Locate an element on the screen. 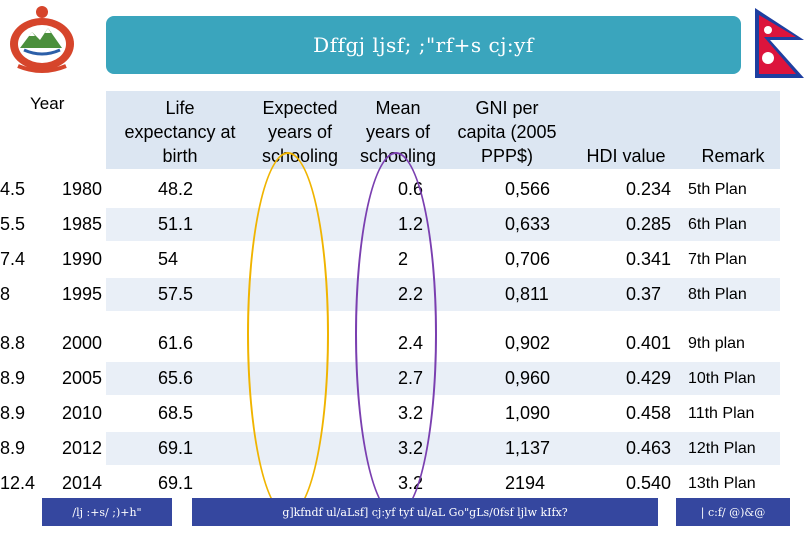 Image resolution: width=810 pixels, height=540 pixels. table-row: 2010 68.5 8.9 3.2 1,090 0.458 11th Plan is located at coordinates (405, 414).